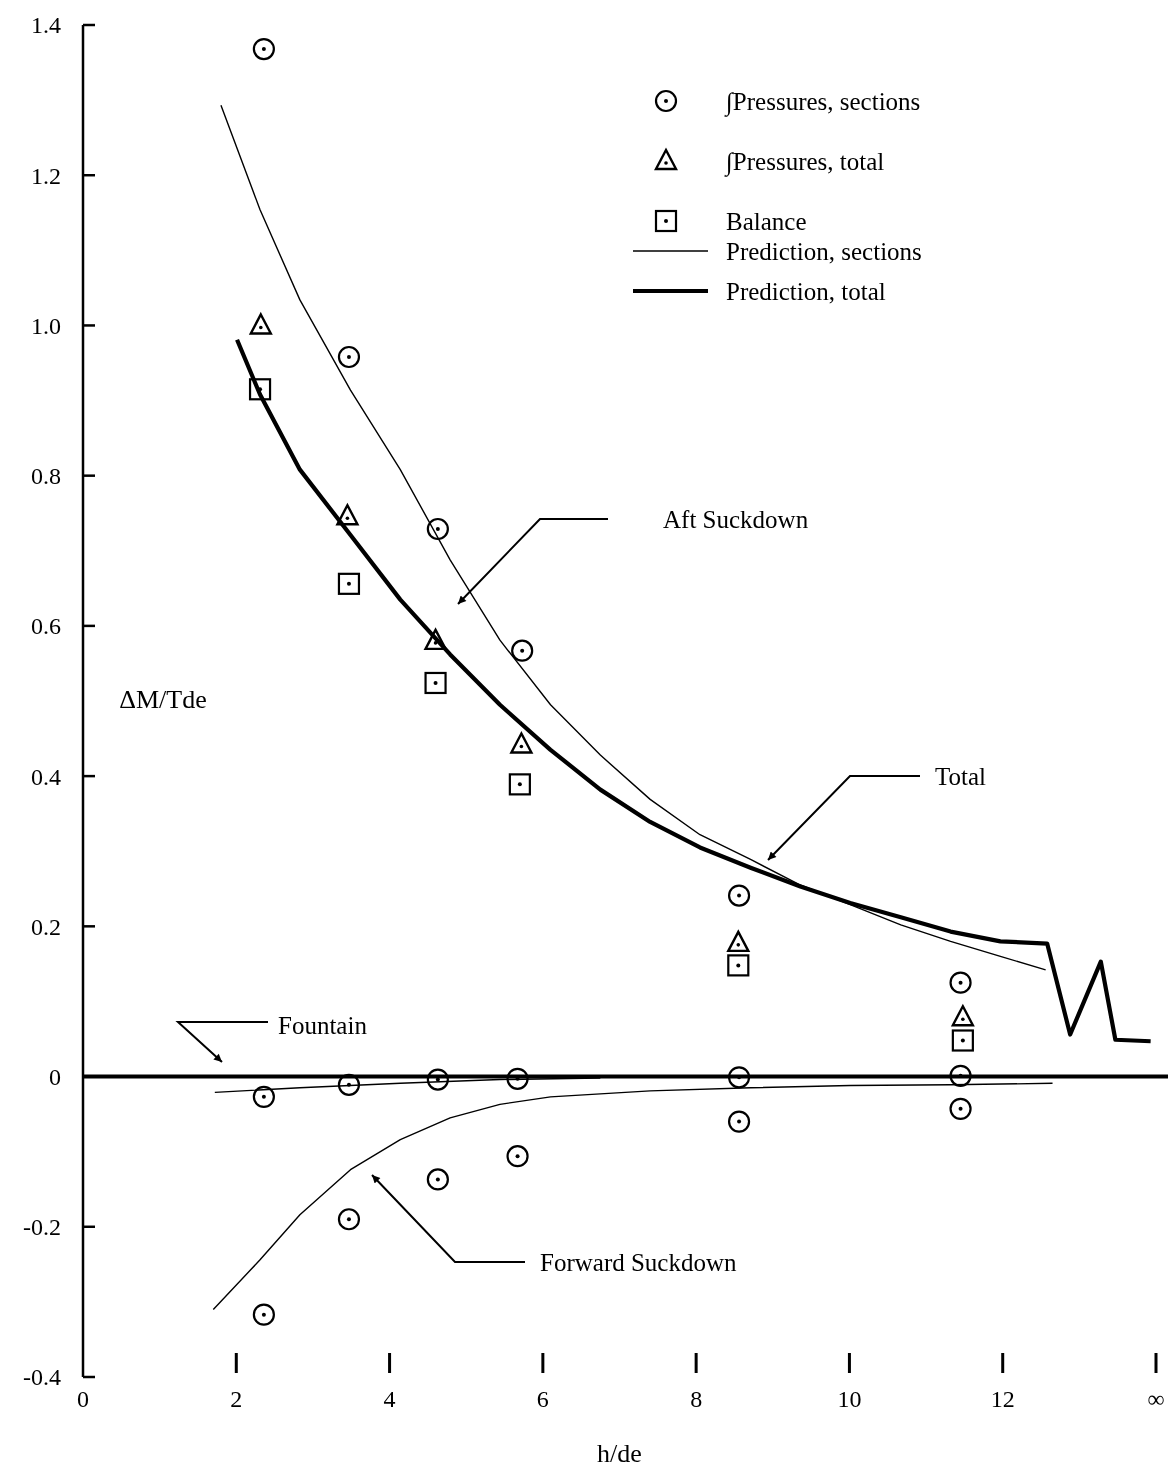  Describe the element at coordinates (1156, 1399) in the screenshot. I see `x-tick-label: ∞` at that location.